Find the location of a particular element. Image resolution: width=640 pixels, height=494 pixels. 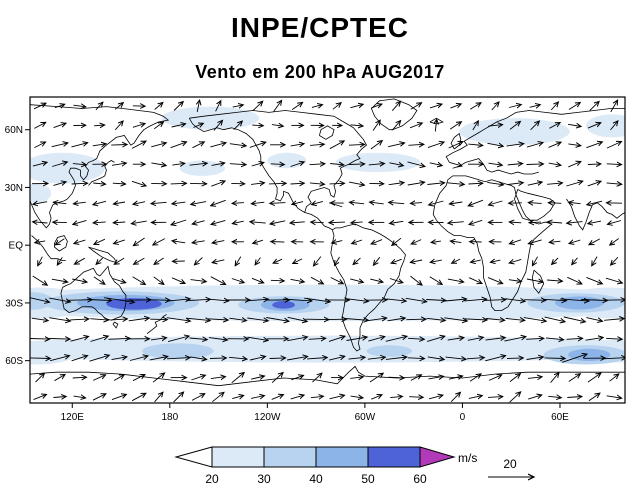

page-title: INPE/CPTEC is located at coordinates (320, 27).